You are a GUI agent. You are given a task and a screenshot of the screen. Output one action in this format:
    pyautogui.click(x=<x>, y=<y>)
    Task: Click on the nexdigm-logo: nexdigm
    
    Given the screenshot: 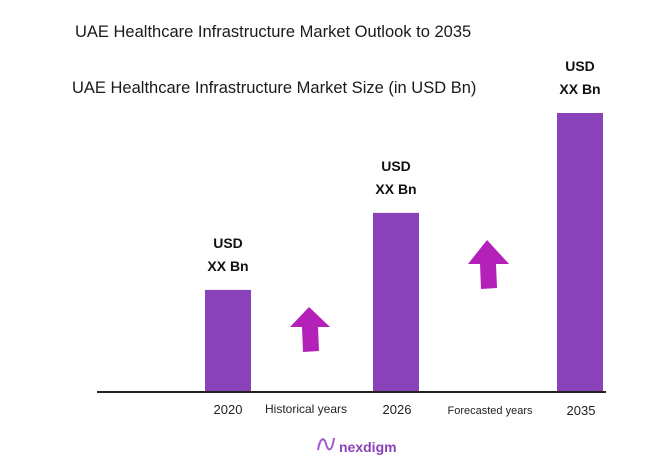 What is the action you would take?
    pyautogui.click(x=357, y=446)
    